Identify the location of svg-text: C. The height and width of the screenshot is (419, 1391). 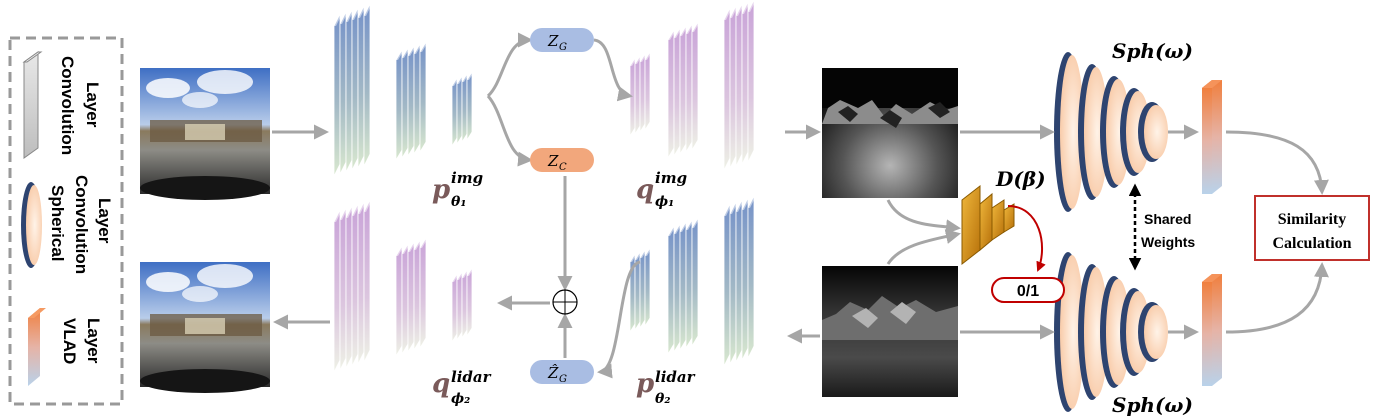
(563, 167).